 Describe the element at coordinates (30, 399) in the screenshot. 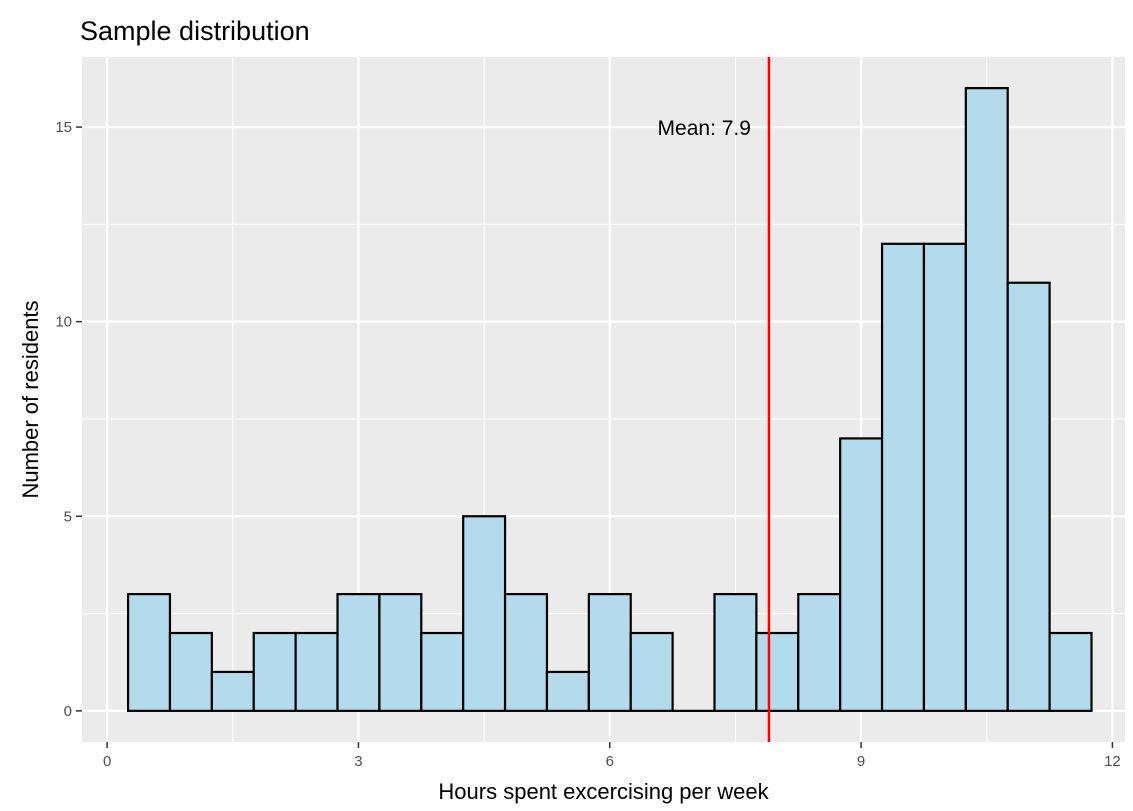

I see `y-axis-title: Number of residents` at that location.